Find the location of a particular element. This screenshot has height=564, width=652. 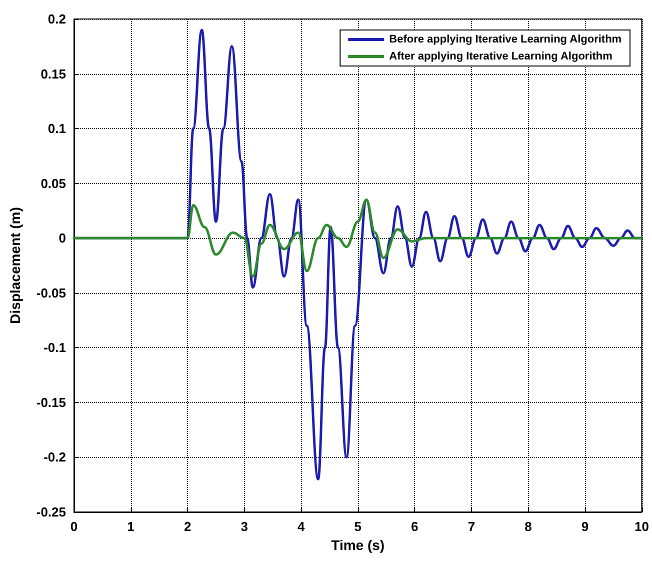

y-tick-label: -0.05 is located at coordinates (51, 292).